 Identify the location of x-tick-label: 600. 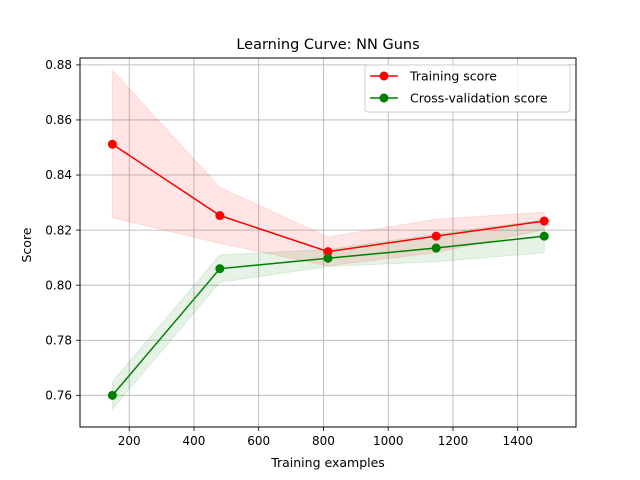
(258, 441).